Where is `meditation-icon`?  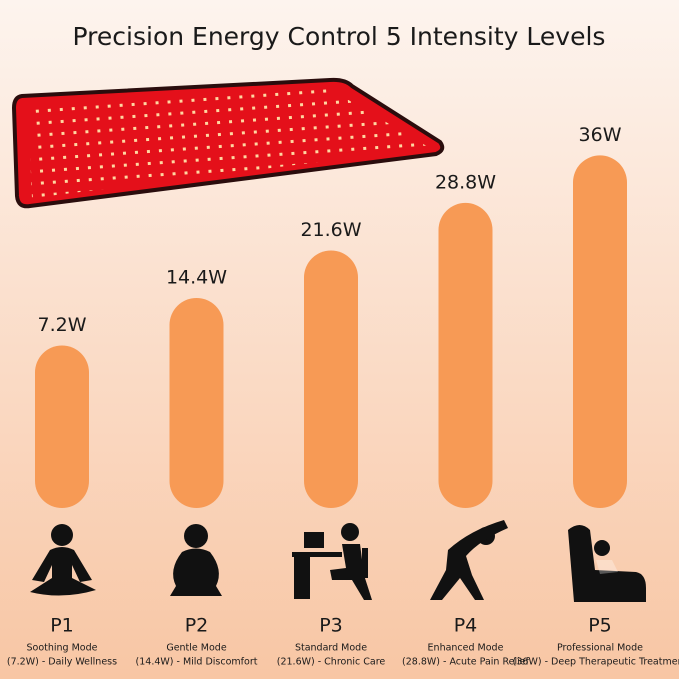
meditation-icon is located at coordinates (63, 560).